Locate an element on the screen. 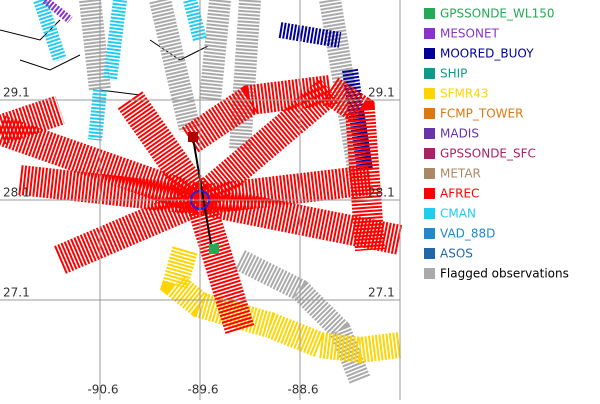 The image size is (600, 404). end-marker is located at coordinates (214, 249).